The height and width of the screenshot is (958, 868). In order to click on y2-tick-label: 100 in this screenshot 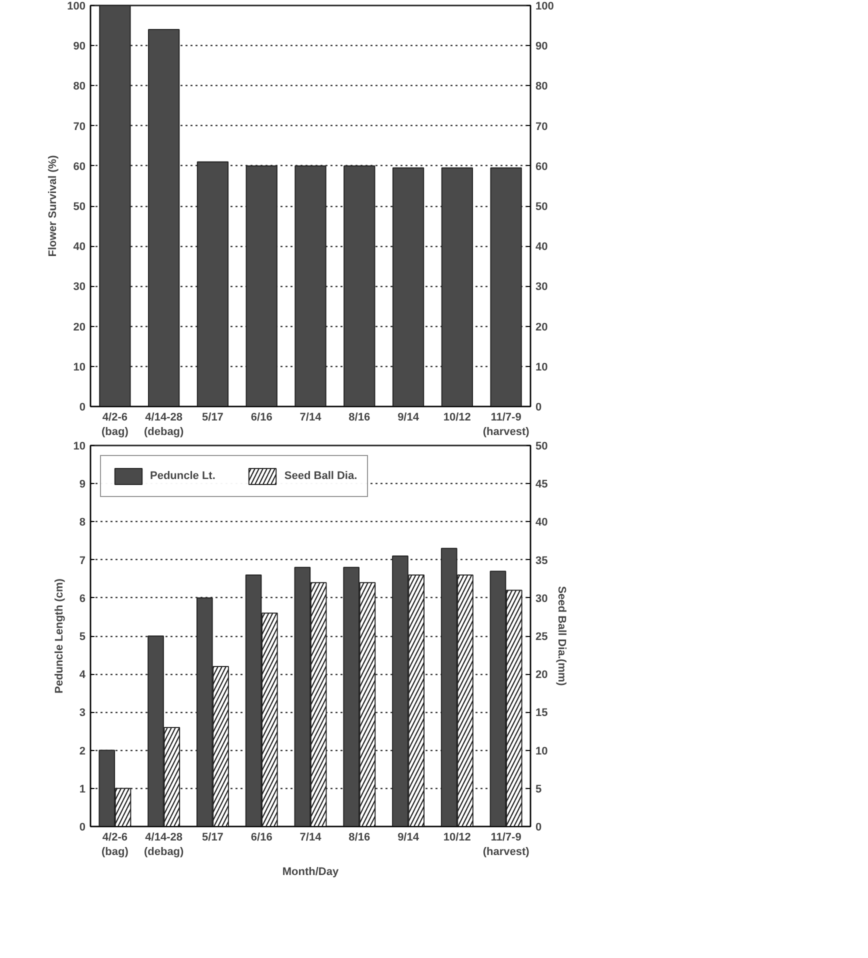, I will do `click(545, 6)`.